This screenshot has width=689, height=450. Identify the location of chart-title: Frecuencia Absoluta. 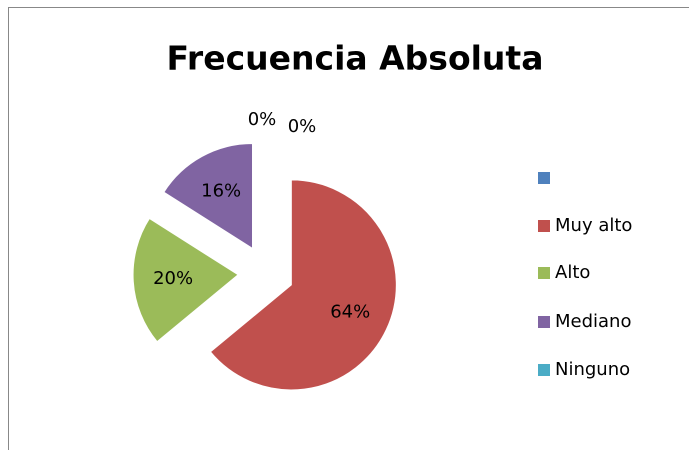
(355, 58).